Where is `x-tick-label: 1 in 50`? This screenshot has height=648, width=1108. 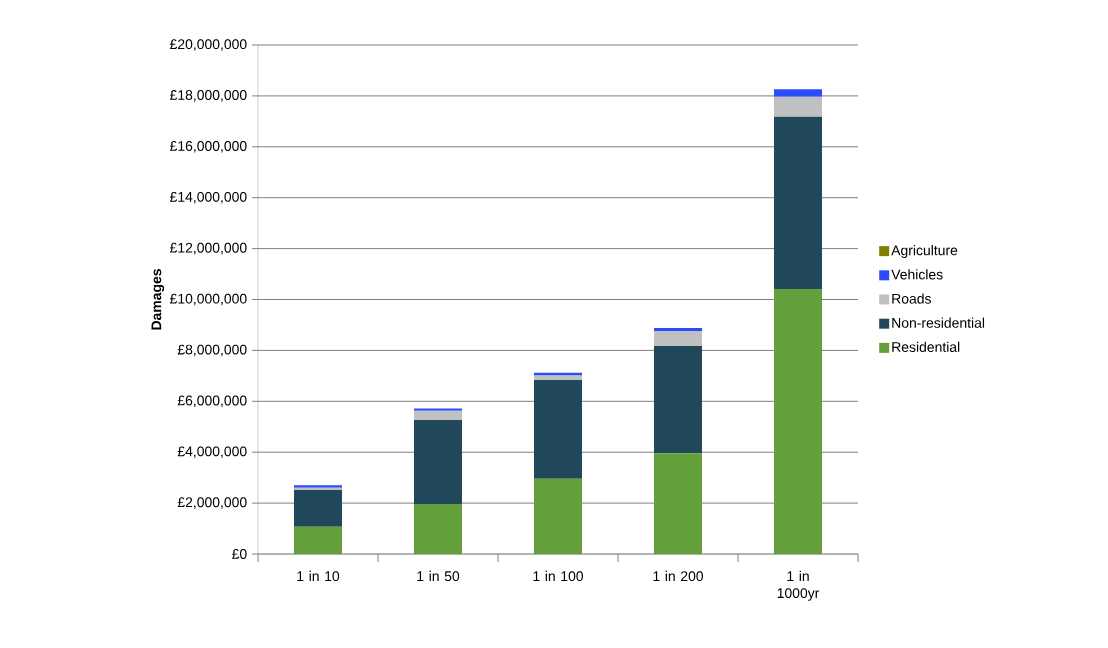
x-tick-label: 1 in 50 is located at coordinates (438, 576).